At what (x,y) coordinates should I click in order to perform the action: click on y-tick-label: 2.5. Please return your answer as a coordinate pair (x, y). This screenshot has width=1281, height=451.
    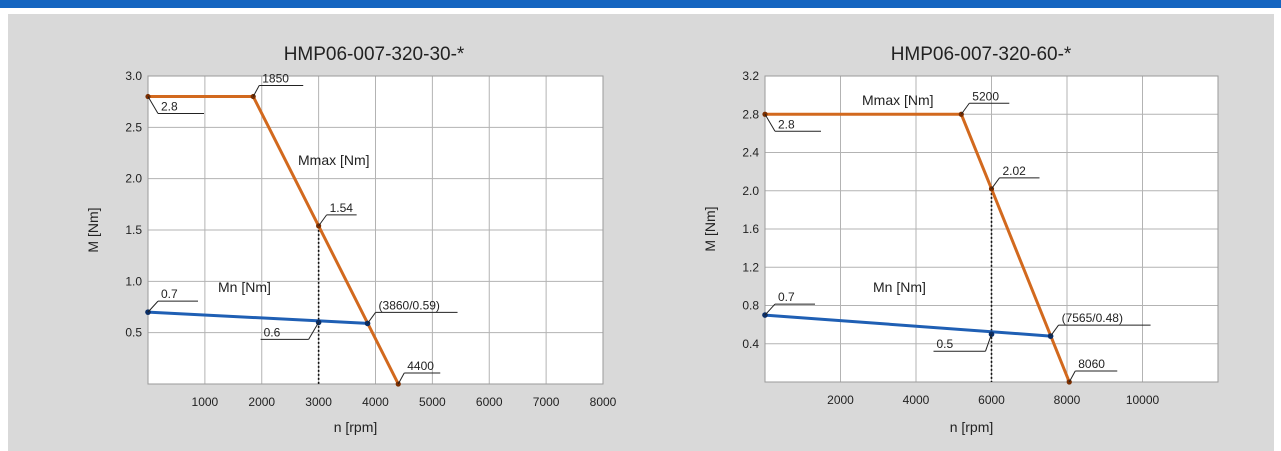
    Looking at the image, I should click on (133, 127).